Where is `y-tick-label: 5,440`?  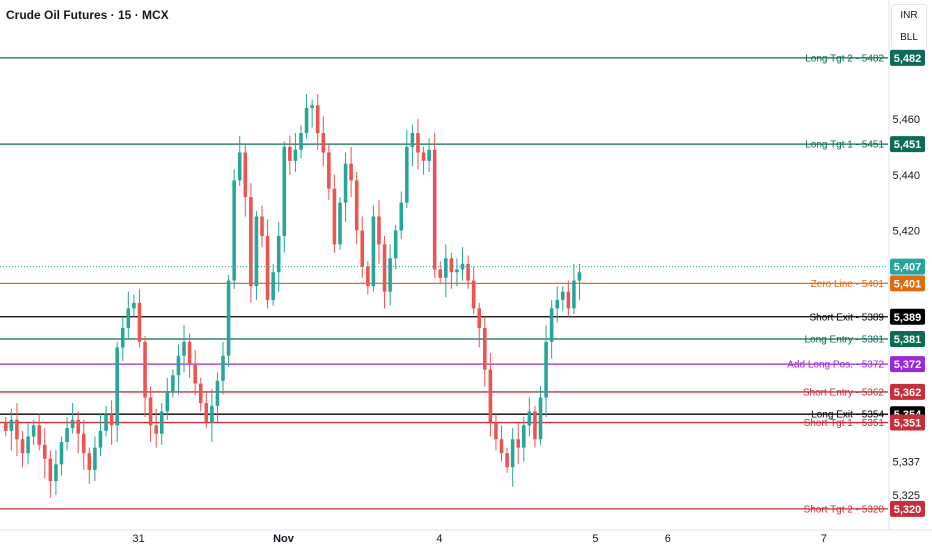
y-tick-label: 5,440 is located at coordinates (906, 176).